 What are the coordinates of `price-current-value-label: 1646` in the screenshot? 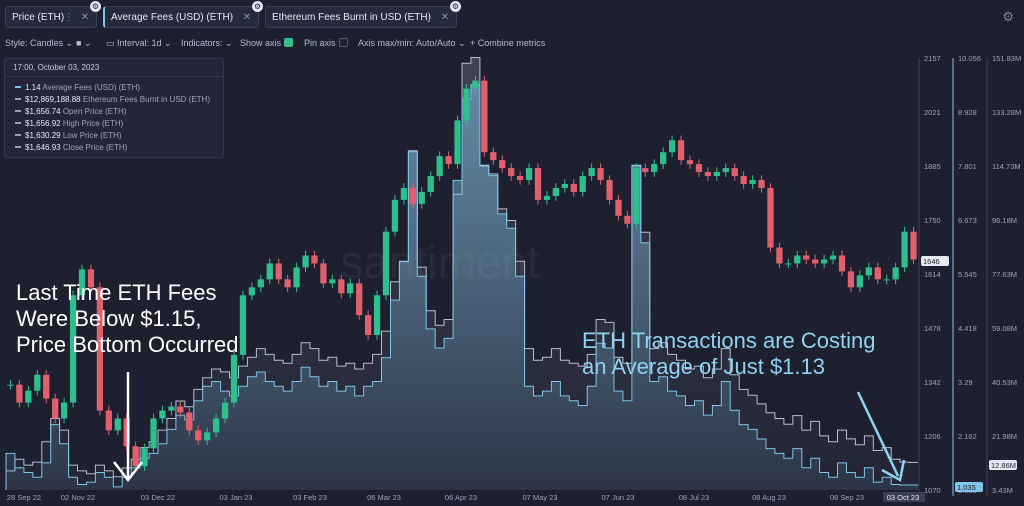 It's located at (935, 261).